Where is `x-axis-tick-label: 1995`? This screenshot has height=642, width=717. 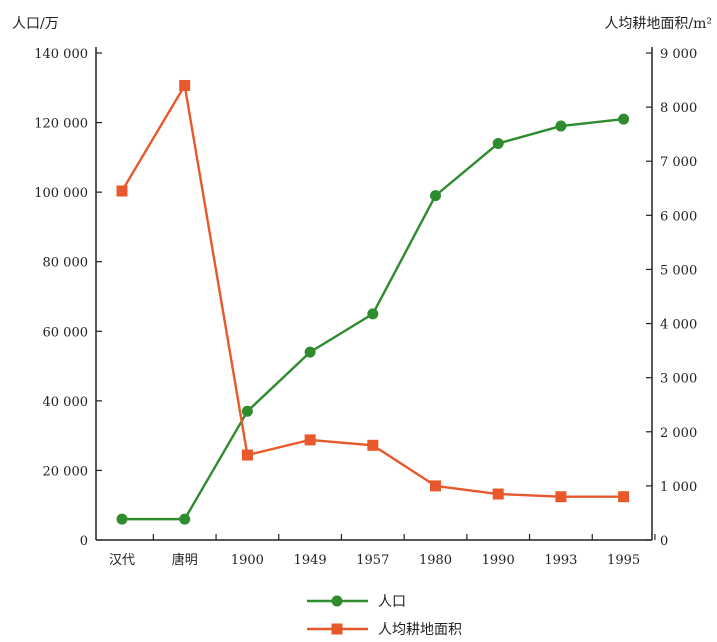 x-axis-tick-label: 1995 is located at coordinates (623, 560).